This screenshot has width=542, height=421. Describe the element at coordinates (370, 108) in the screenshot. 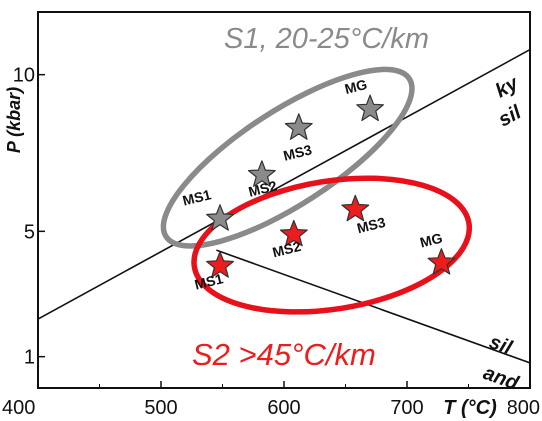

I see `sample-star-s1-mg` at that location.